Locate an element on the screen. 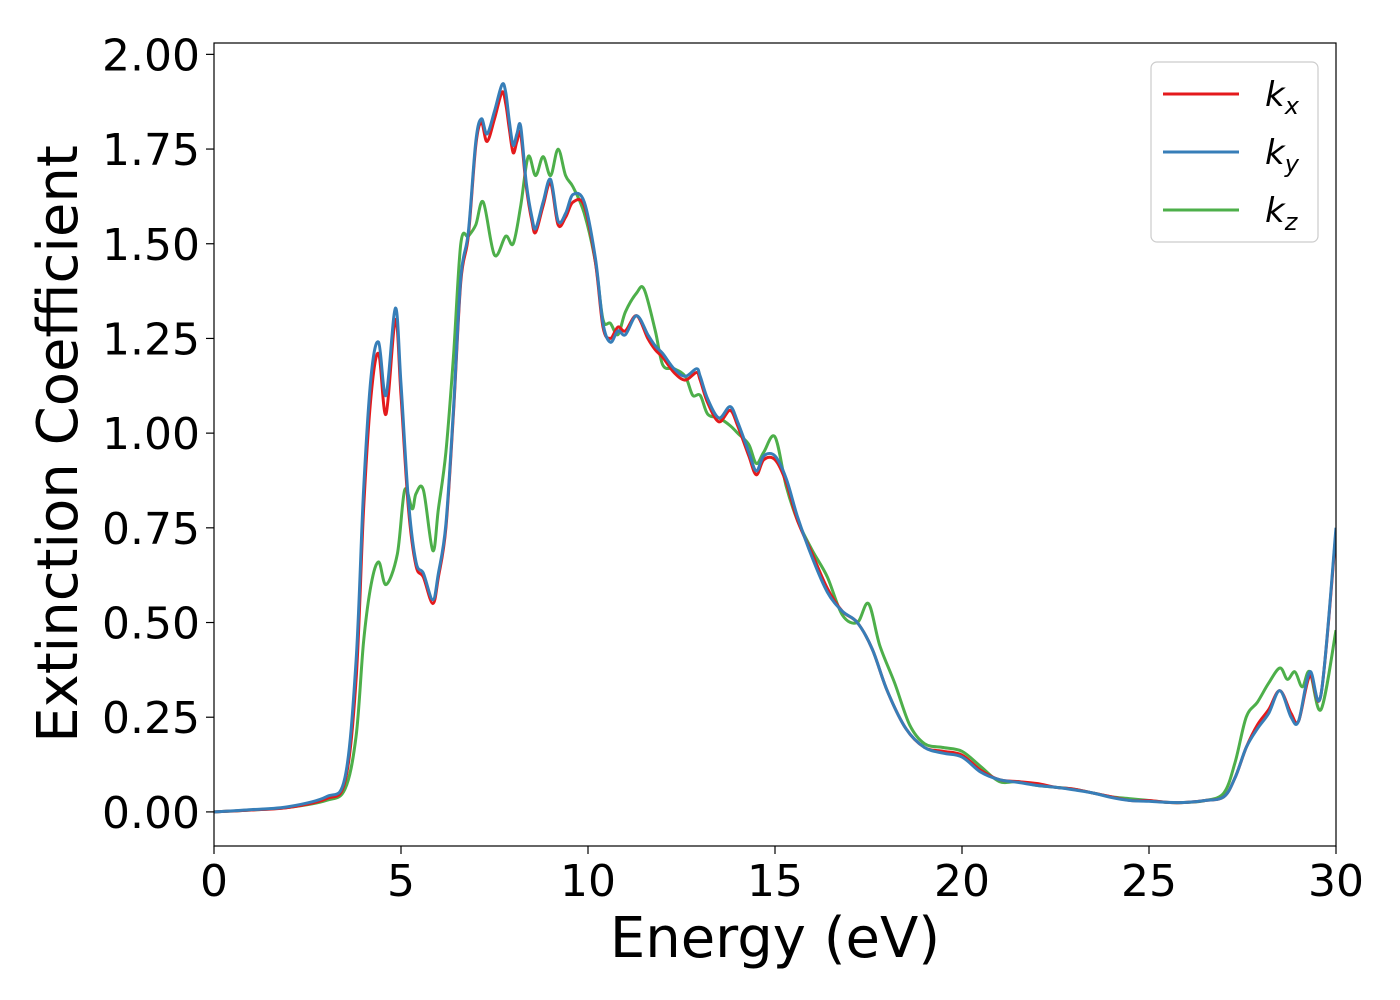 The width and height of the screenshot is (1400, 1000). x-tick-label: 0 is located at coordinates (214, 881).